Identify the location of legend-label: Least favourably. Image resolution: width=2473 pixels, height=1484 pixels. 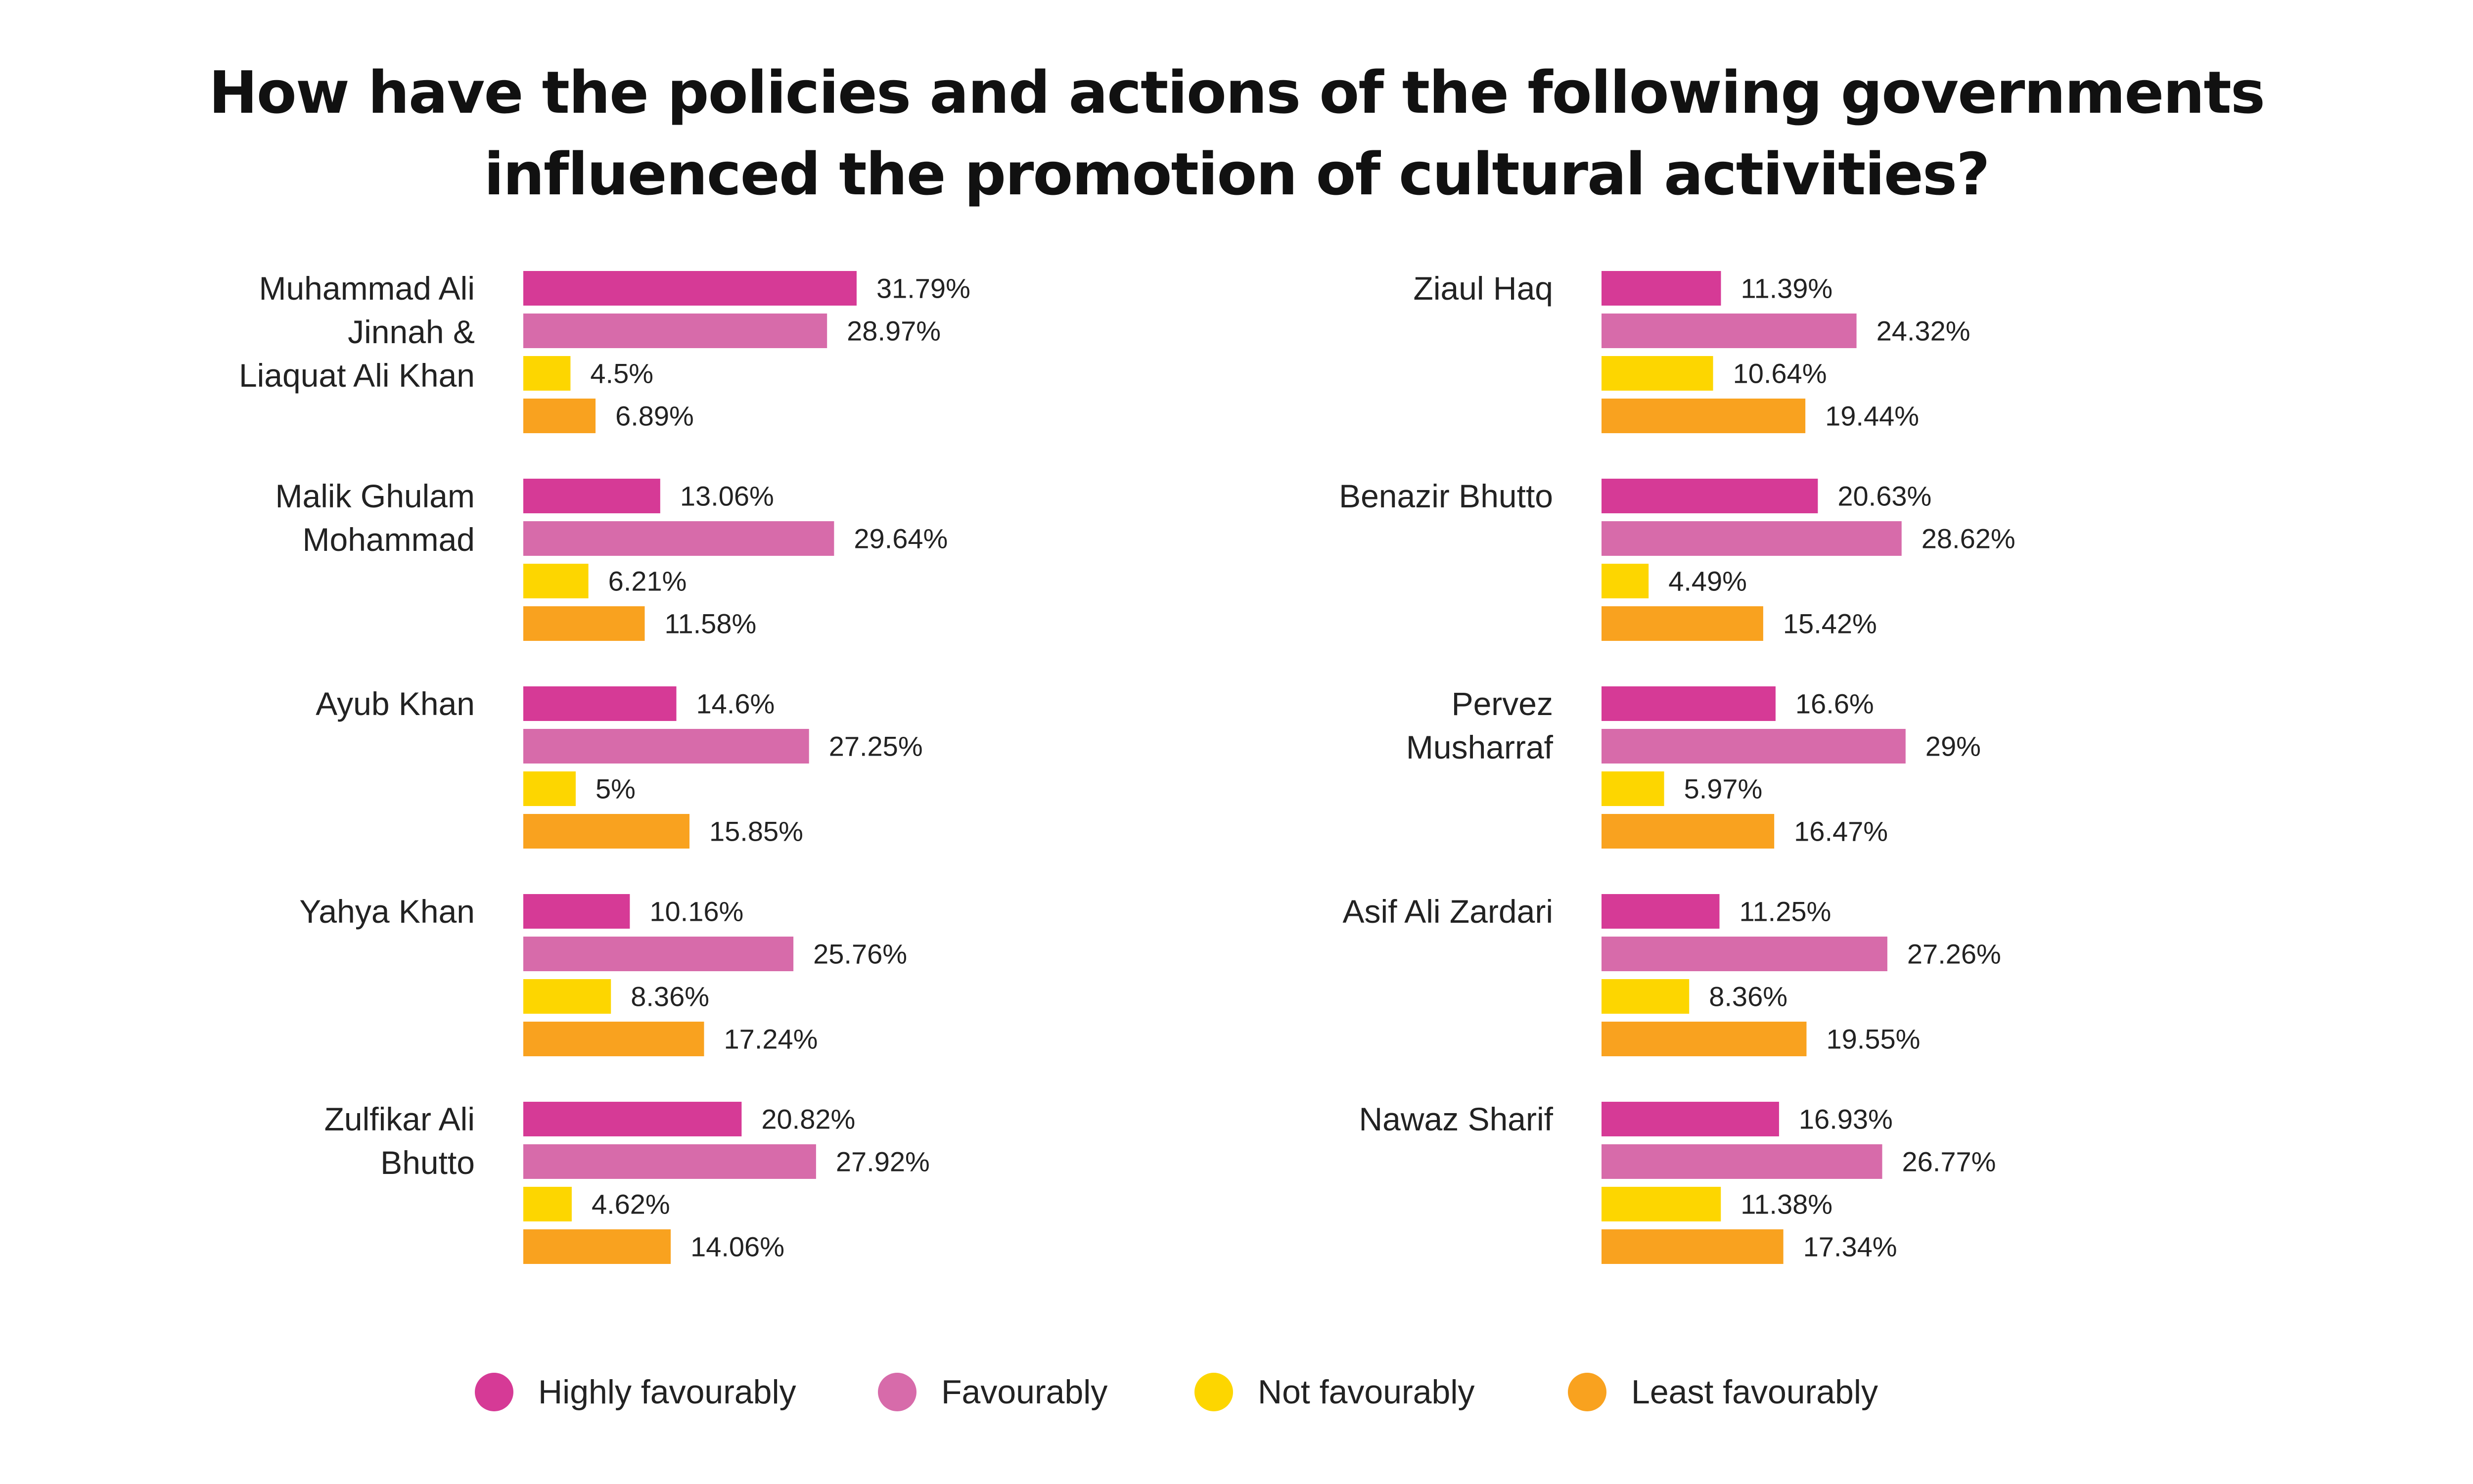
(1755, 1392).